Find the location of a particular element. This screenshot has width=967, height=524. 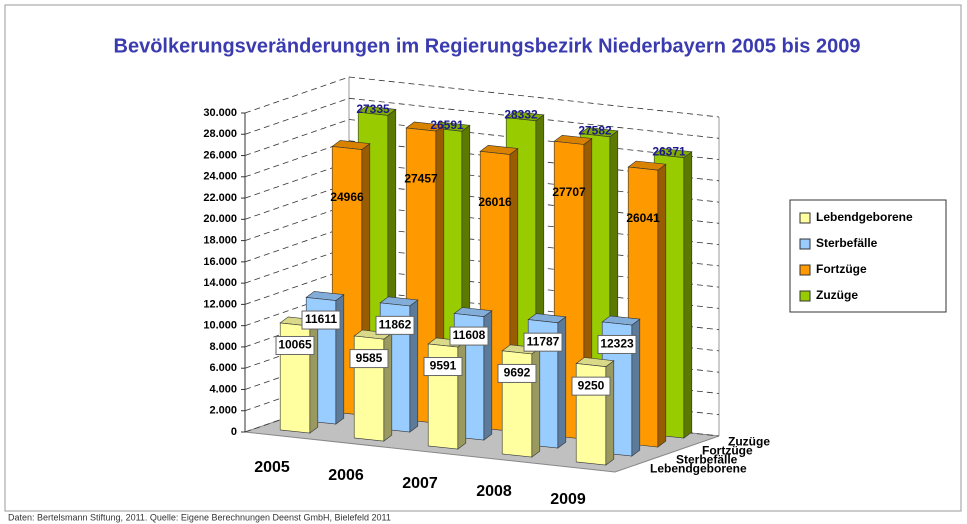

depth-label: Sterbefälle is located at coordinates (707, 460).